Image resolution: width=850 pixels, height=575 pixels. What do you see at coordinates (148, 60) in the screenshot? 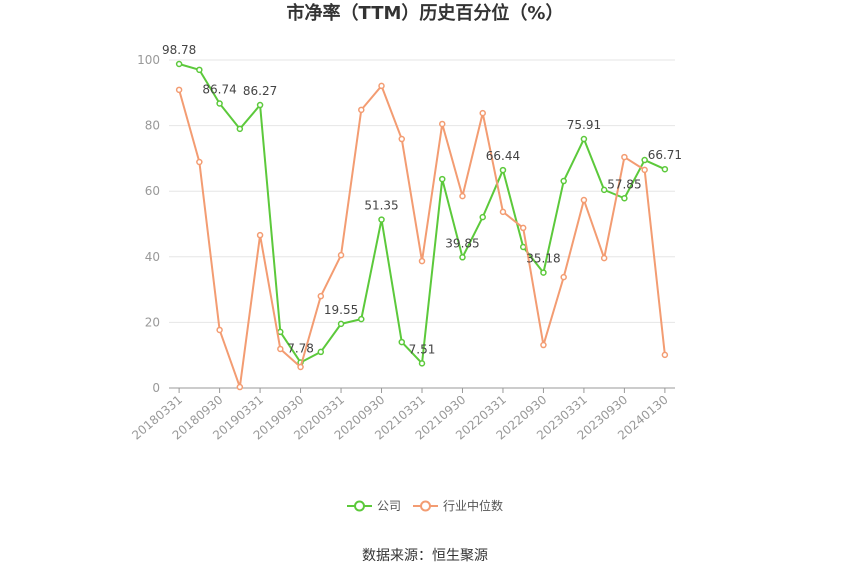
I see `y-tick-label: 100` at bounding box center [148, 60].